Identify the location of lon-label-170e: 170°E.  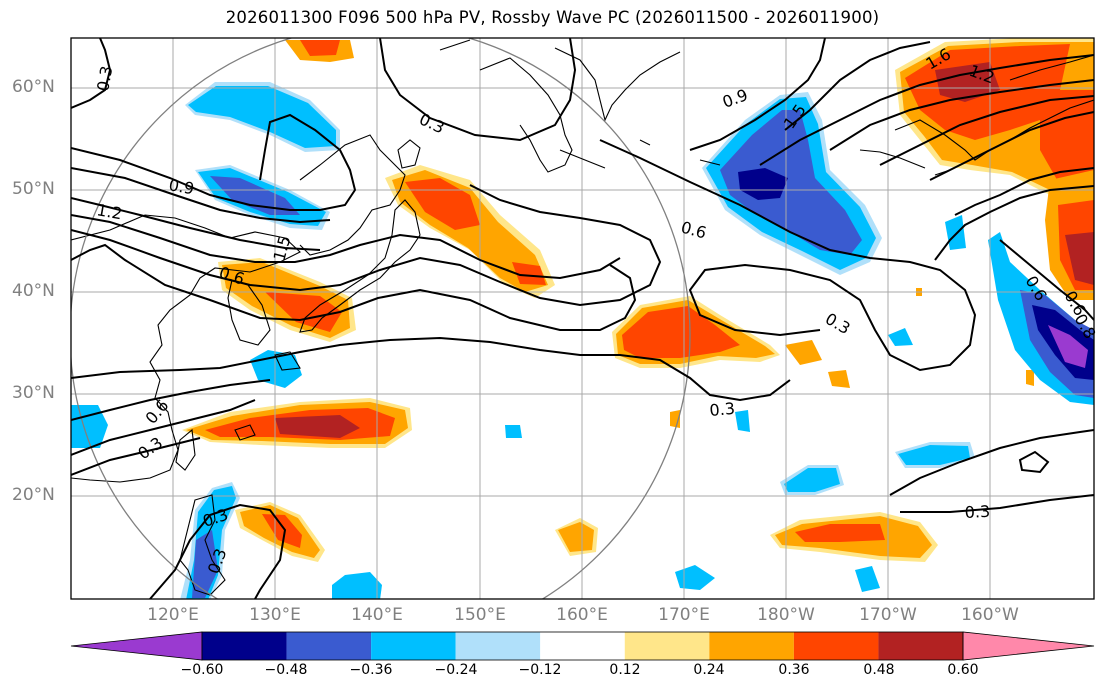
(684, 615).